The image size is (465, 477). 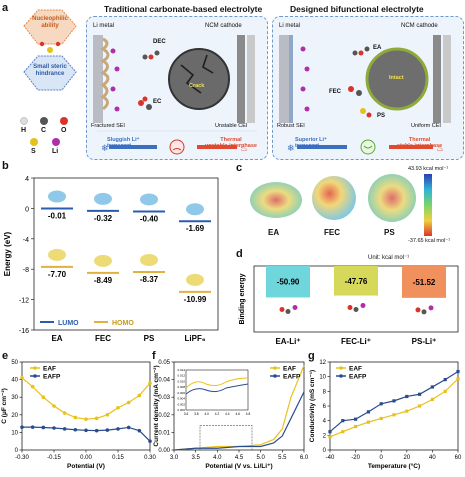 I want to click on x-tick-label: 3.0, so click(x=174, y=458).